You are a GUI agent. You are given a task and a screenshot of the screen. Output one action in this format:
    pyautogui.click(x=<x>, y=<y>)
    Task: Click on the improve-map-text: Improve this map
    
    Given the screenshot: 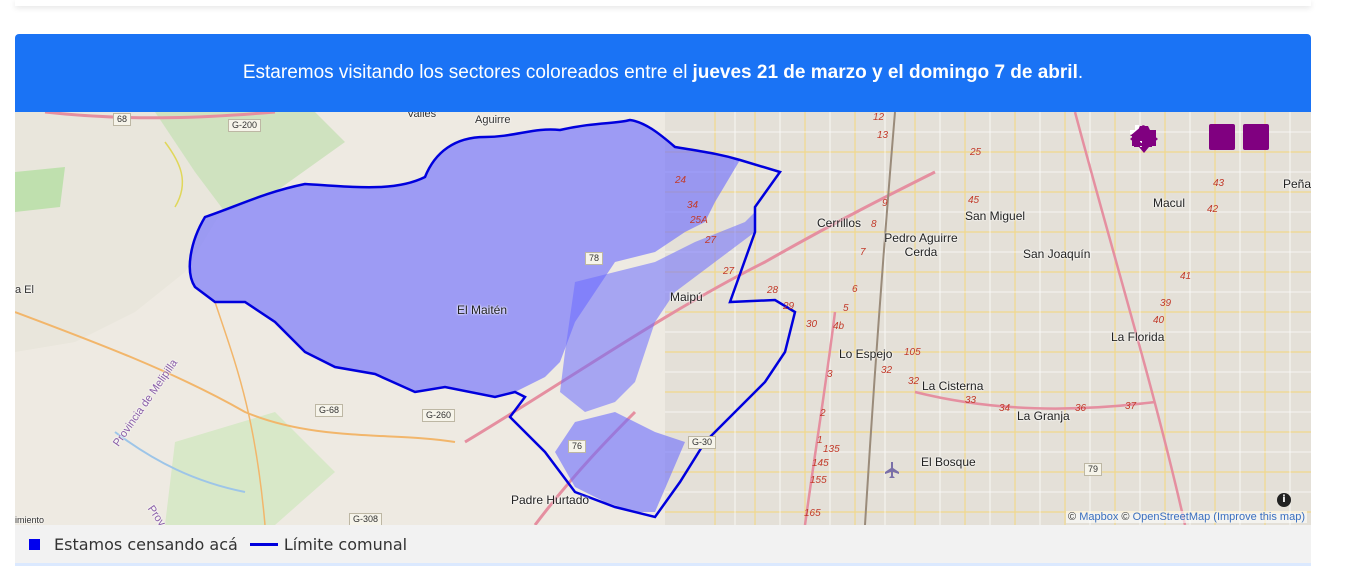 What is the action you would take?
    pyautogui.click(x=1259, y=517)
    